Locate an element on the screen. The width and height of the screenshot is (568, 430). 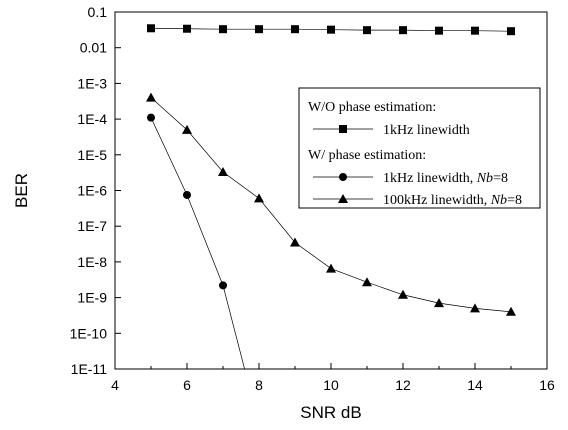
legend-entry: 100kHz linewidth, Nb=8 is located at coordinates (452, 200).